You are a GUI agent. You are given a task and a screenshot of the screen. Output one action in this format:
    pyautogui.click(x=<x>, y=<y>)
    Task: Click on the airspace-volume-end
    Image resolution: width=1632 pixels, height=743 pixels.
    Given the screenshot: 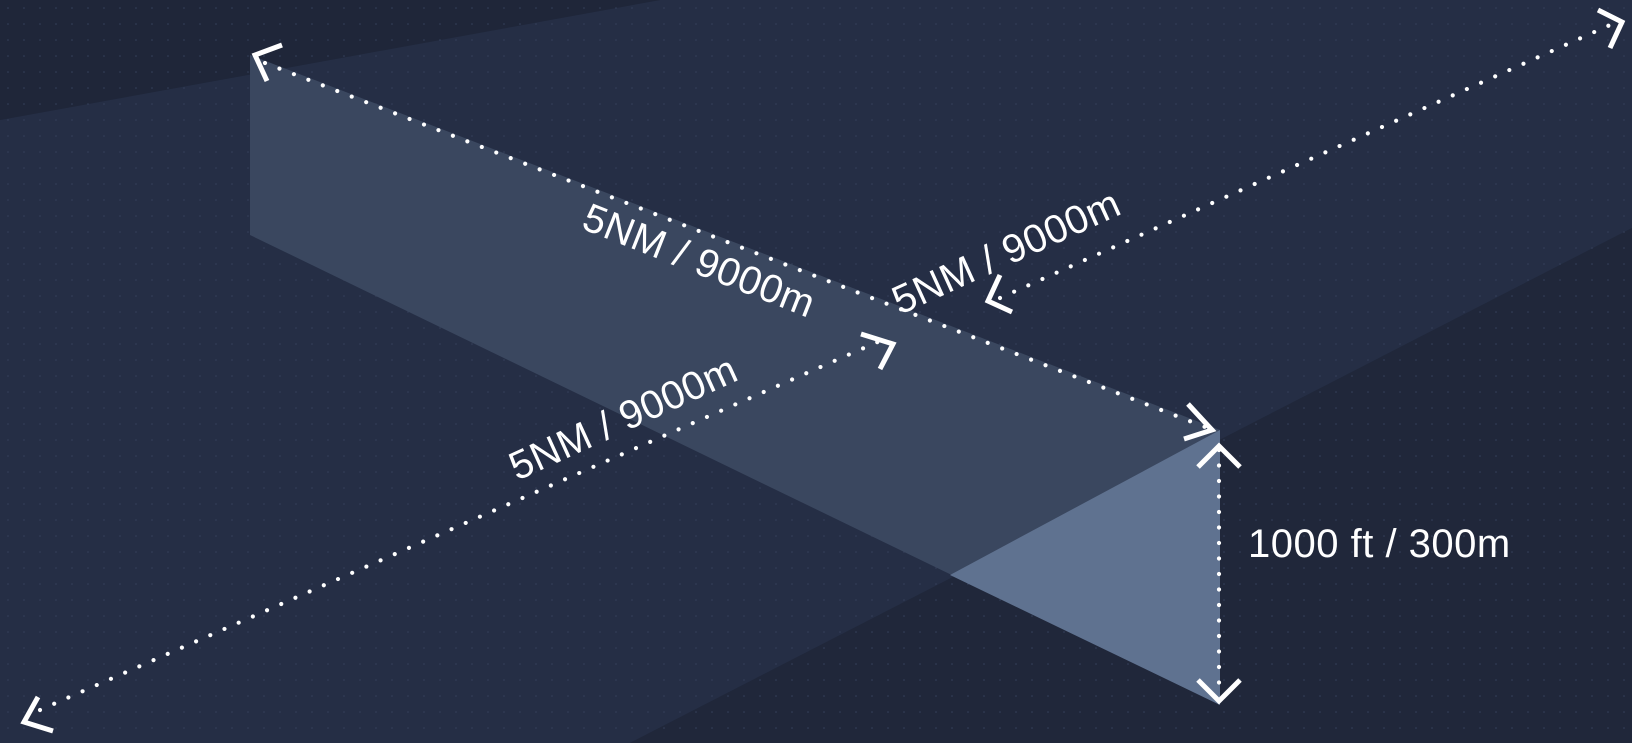 What is the action you would take?
    pyautogui.click(x=1085, y=567)
    